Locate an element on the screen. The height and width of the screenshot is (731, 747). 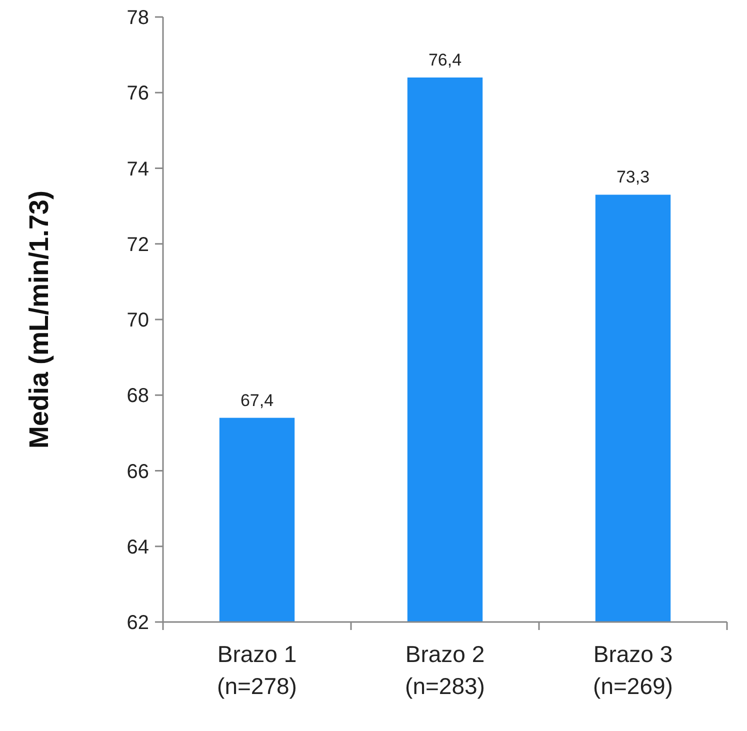
y-tick-label: 64 is located at coordinates (137, 547).